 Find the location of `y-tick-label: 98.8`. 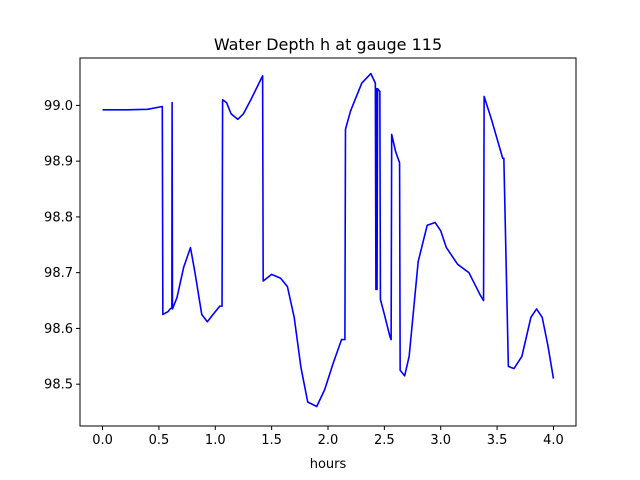

y-tick-label: 98.8 is located at coordinates (58, 217).